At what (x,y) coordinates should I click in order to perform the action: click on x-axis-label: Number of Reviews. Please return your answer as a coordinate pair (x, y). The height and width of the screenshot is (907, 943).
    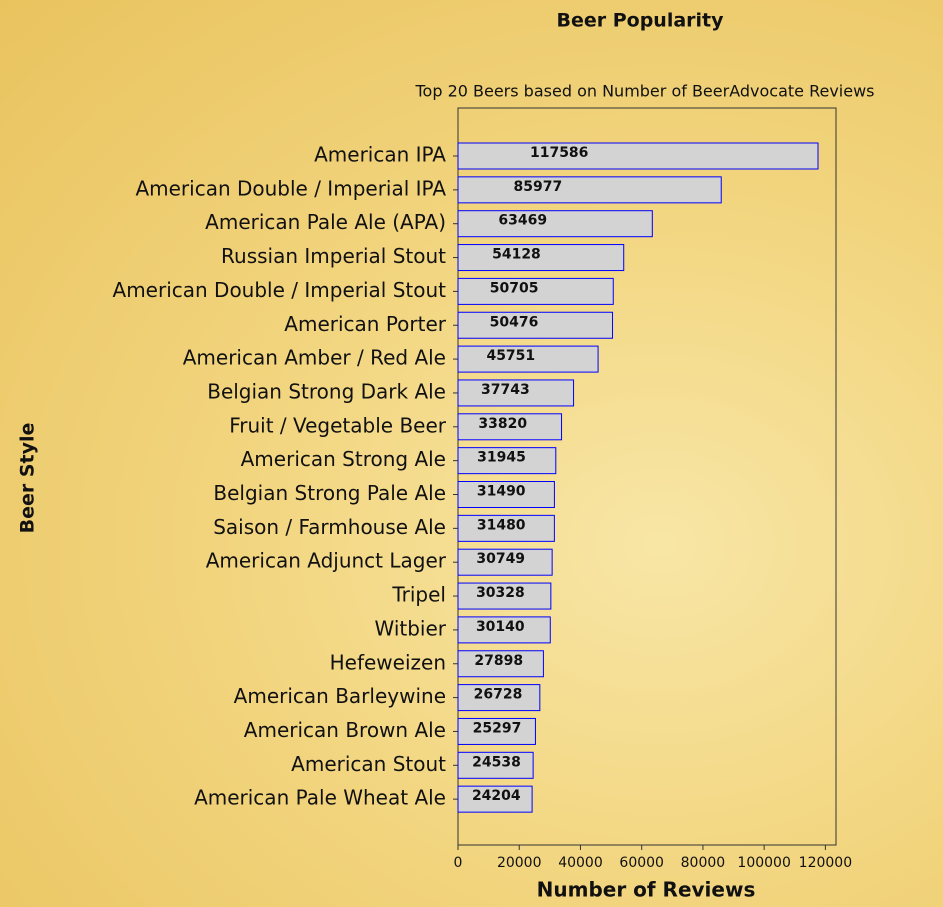
    Looking at the image, I should click on (646, 890).